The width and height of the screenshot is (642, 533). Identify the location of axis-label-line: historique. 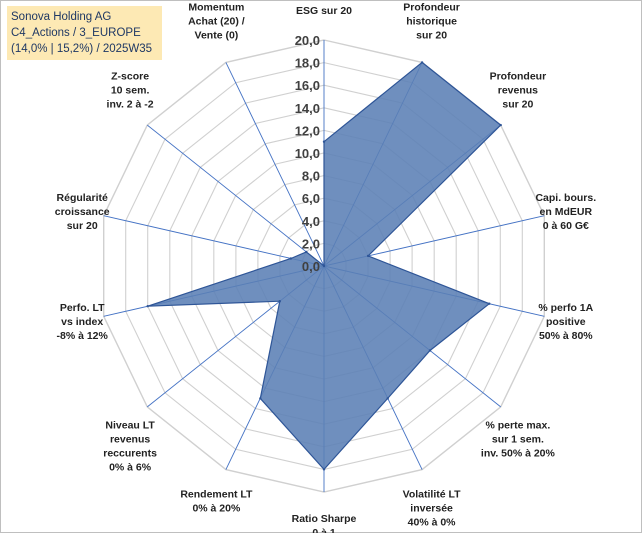
(431, 22).